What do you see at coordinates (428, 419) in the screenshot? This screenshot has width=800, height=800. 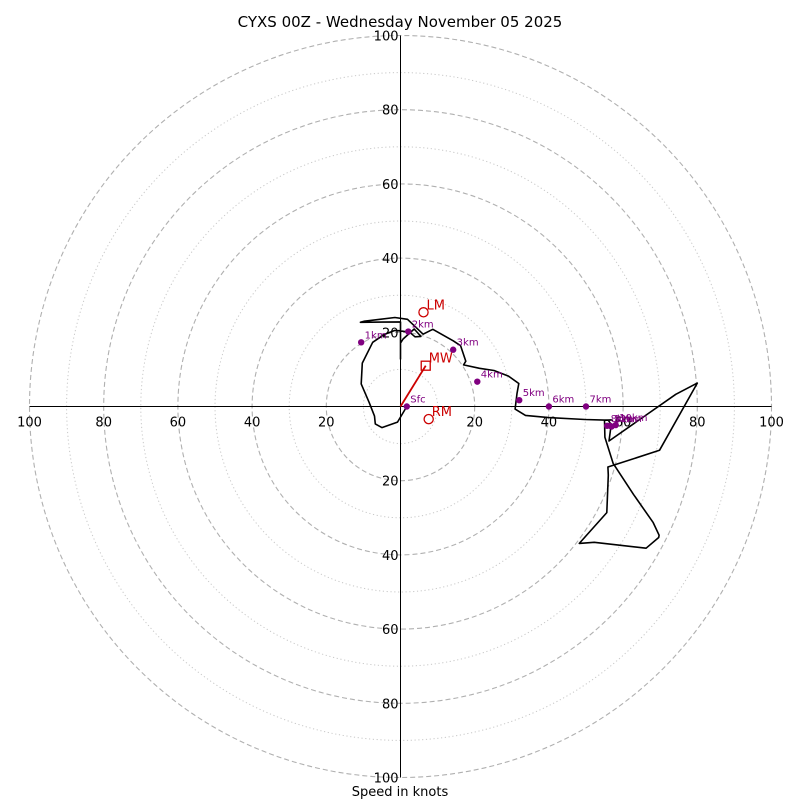 I see `motion-marker-rm` at bounding box center [428, 419].